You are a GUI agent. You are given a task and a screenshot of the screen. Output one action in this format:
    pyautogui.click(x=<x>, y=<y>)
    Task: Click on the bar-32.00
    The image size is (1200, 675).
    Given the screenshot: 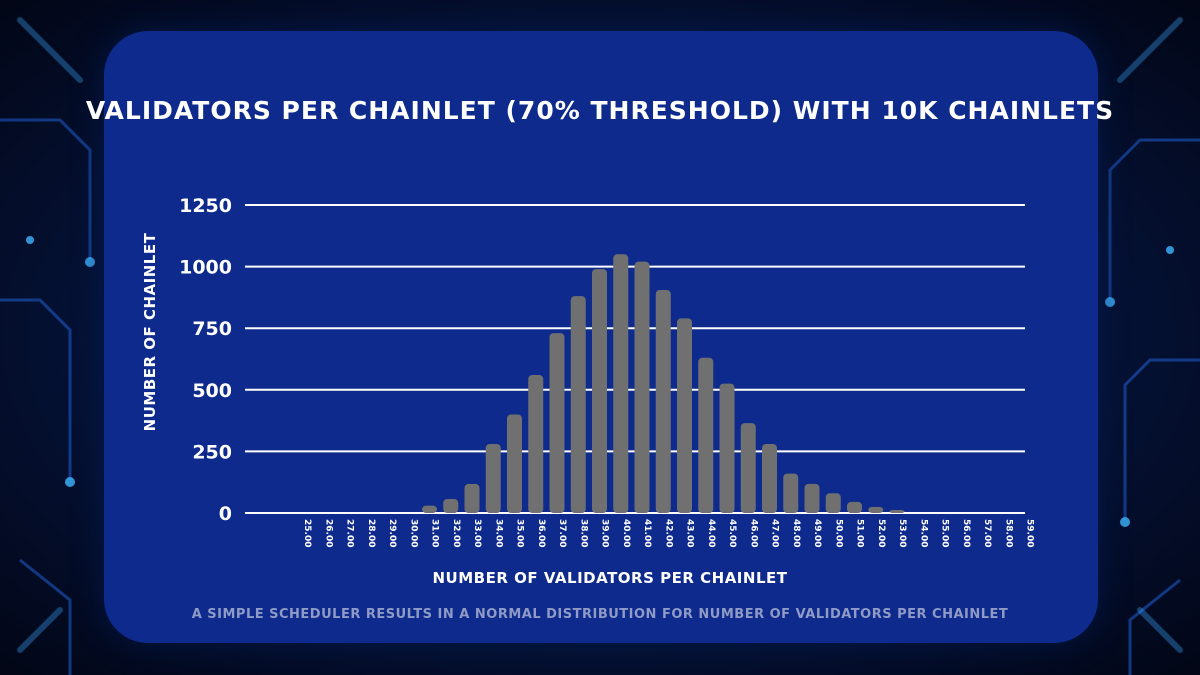 What is the action you would take?
    pyautogui.click(x=451, y=505)
    